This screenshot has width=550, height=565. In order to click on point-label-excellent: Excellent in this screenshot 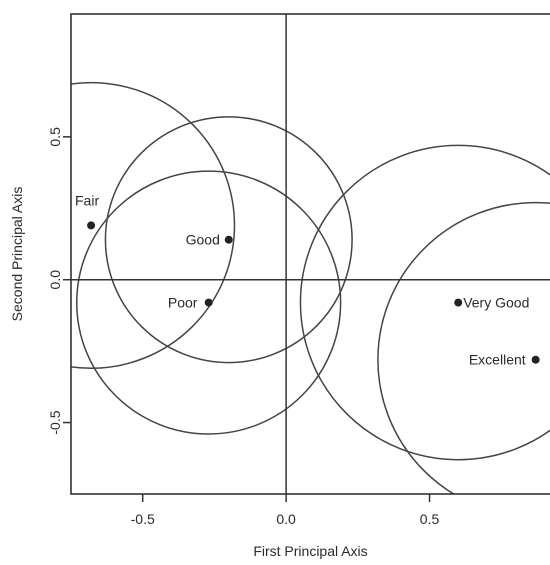, I will do `click(497, 360)`.